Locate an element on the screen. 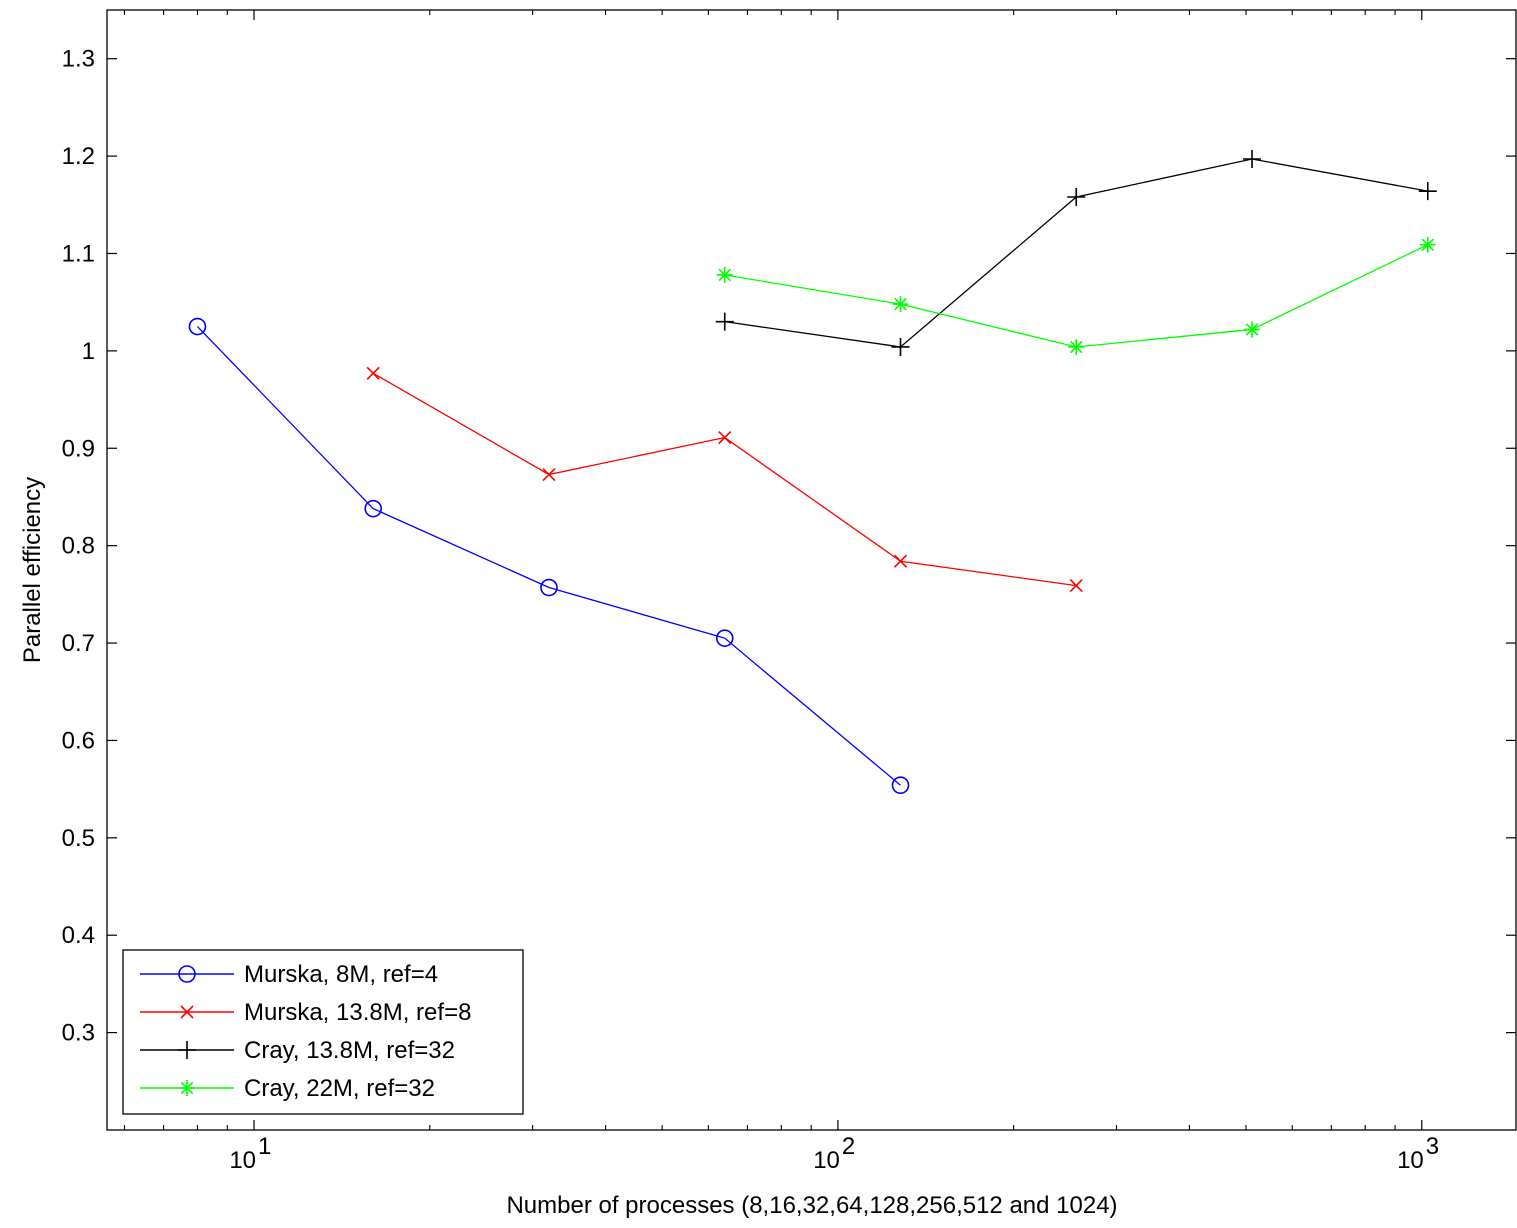 The image size is (1517, 1228). y-tick-label: 0.3 is located at coordinates (78, 1033).